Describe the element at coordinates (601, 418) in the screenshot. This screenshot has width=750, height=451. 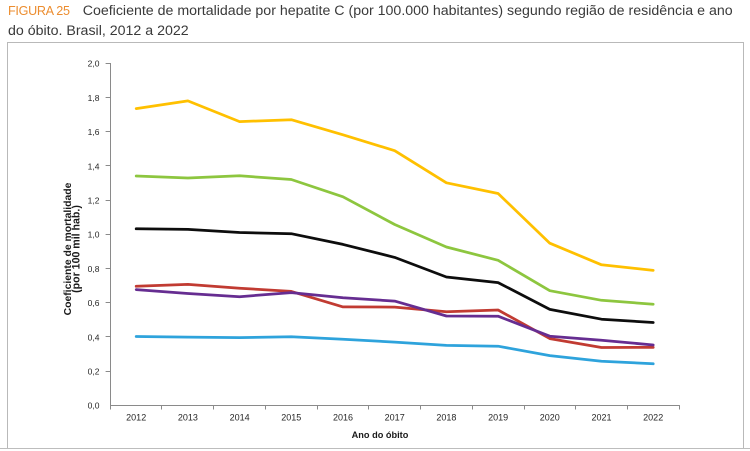
I see `svg-text: 2021` at that location.